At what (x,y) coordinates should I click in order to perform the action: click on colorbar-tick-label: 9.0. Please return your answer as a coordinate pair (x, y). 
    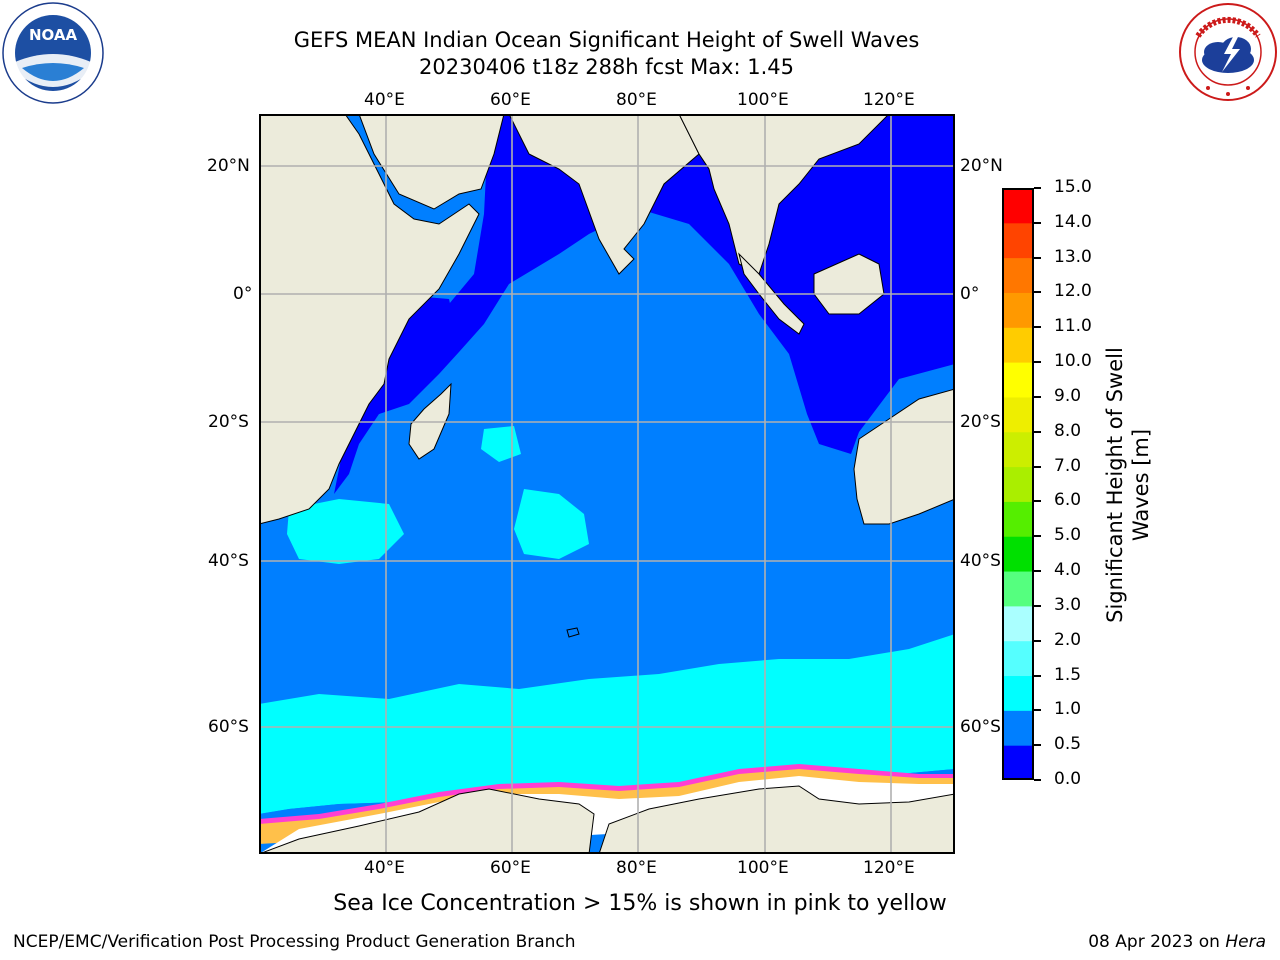
    Looking at the image, I should click on (1068, 395).